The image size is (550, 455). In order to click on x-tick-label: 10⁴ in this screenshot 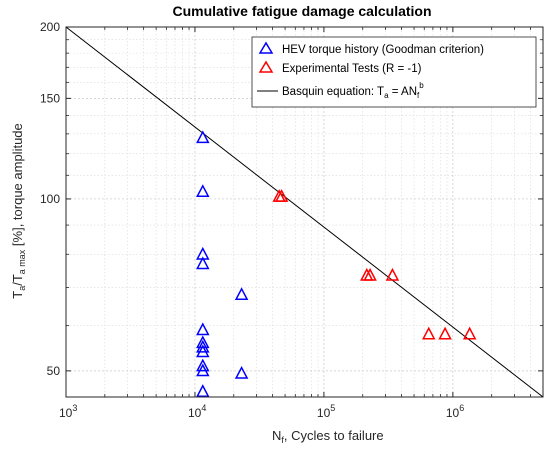, I will do `click(197, 411)`.